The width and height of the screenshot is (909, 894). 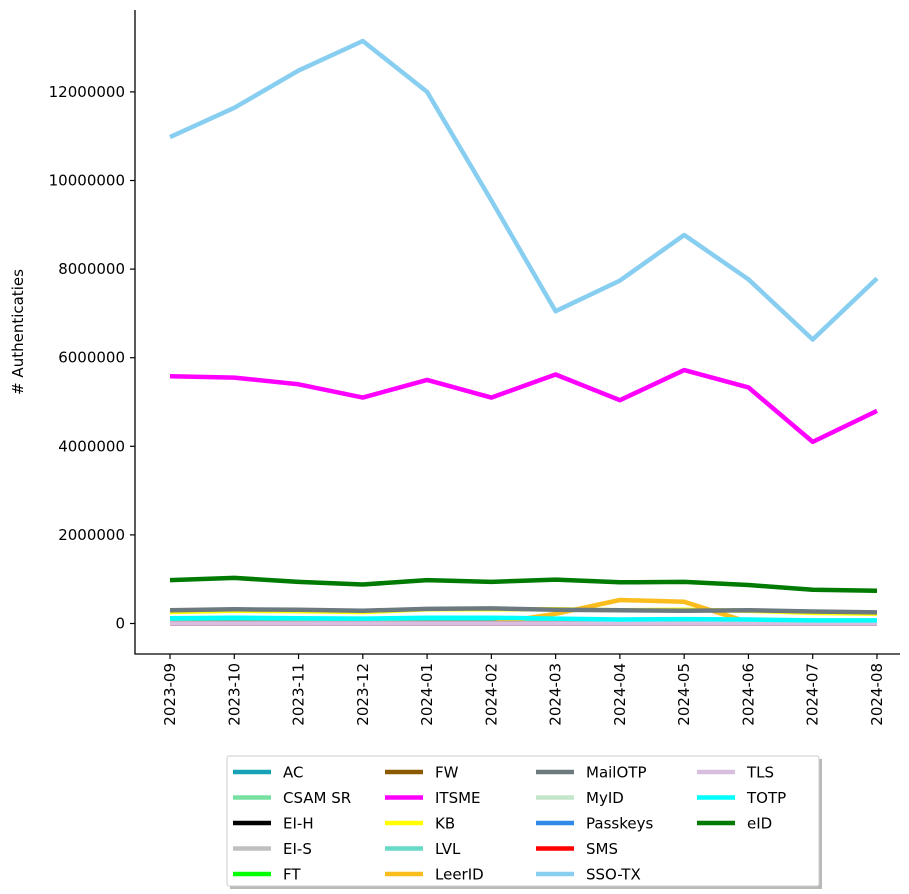 What do you see at coordinates (427, 694) in the screenshot?
I see `x-tick-label: 2024-01` at bounding box center [427, 694].